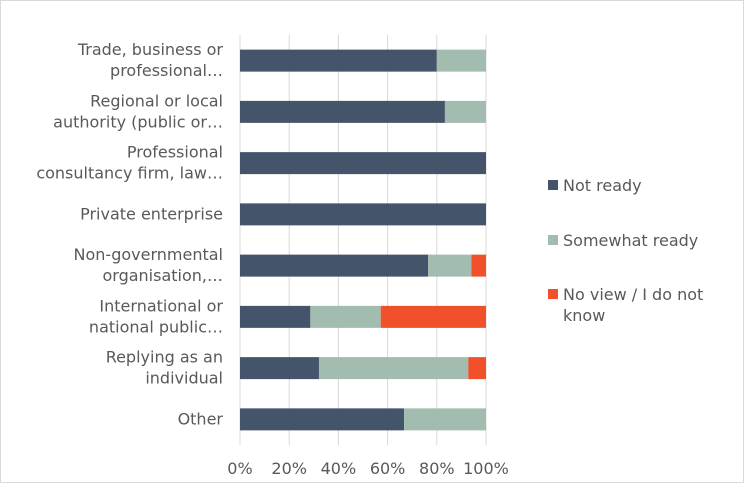 The image size is (744, 484). Describe the element at coordinates (388, 468) in the screenshot. I see `x-tick-label: 60%` at that location.